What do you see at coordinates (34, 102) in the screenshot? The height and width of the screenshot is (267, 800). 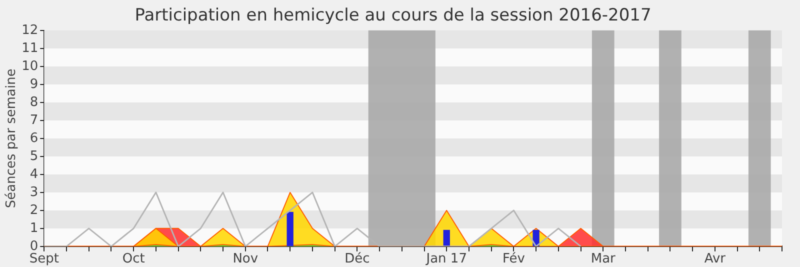 I see `y-tick-label: 8` at bounding box center [34, 102].